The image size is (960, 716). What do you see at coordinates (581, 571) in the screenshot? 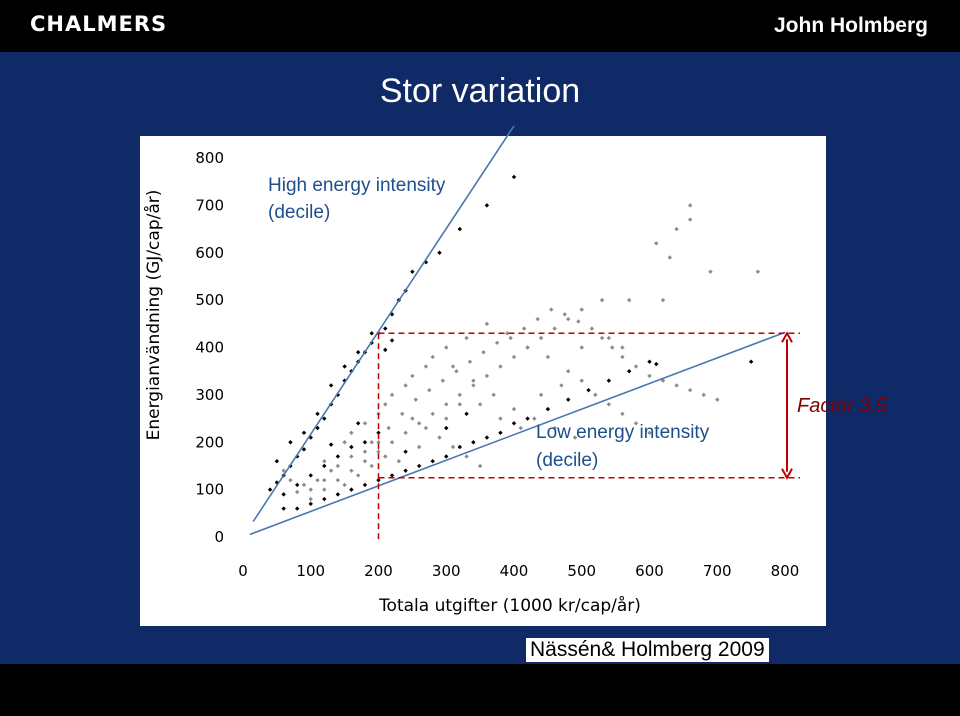
I see `x-tick-label-5: 500` at bounding box center [581, 571].